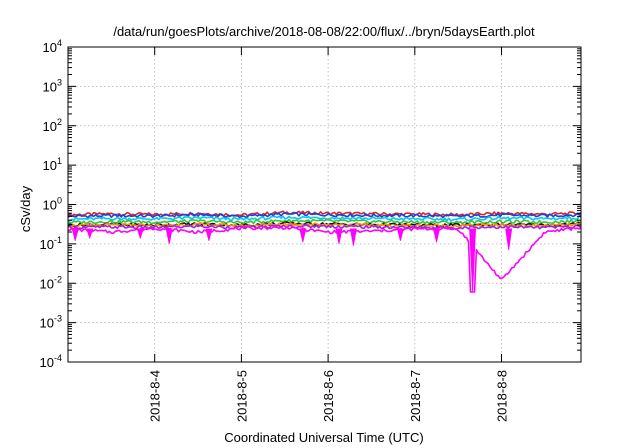 This screenshot has height=448, width=640. Describe the element at coordinates (323, 437) in the screenshot. I see `x-axis-label: Coordinated Universal Time (UTC)` at that location.